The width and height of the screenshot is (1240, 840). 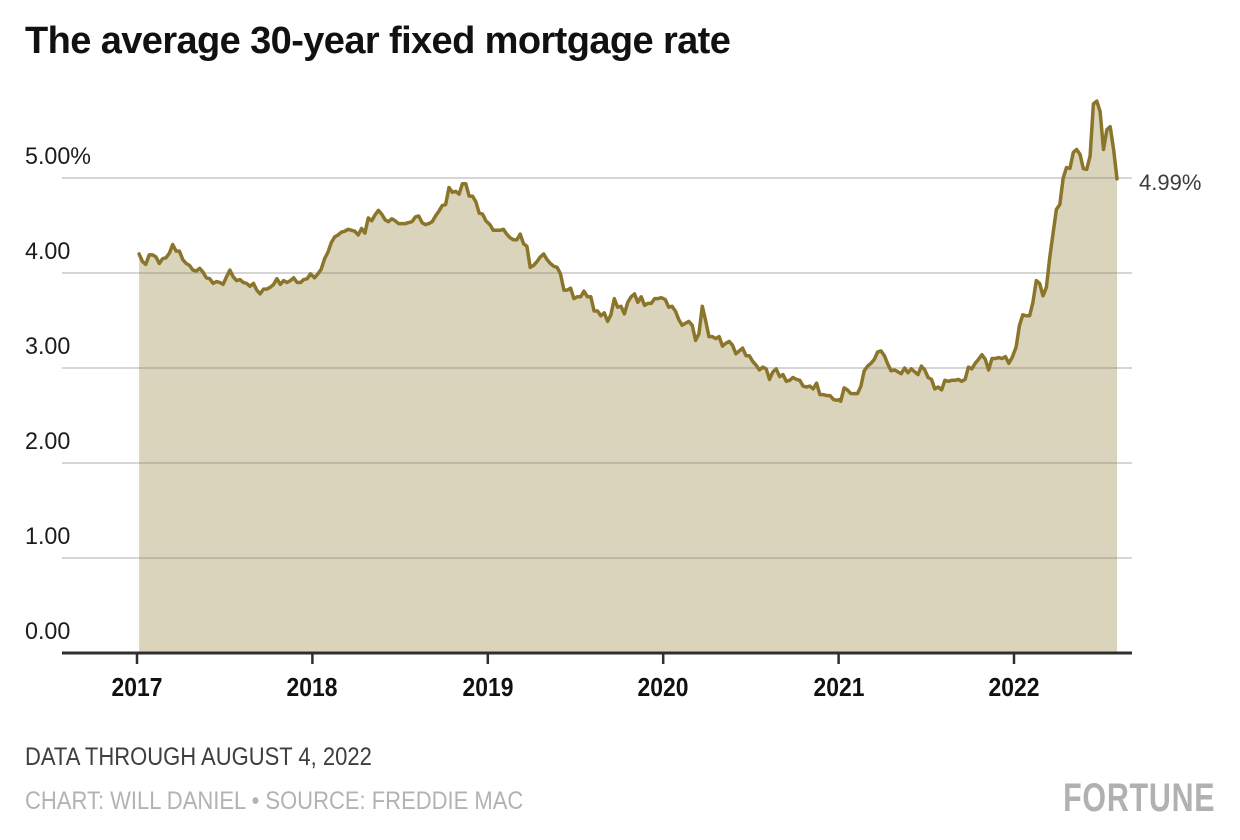 I want to click on latest-value-label: 4.99%, so click(x=1170, y=182).